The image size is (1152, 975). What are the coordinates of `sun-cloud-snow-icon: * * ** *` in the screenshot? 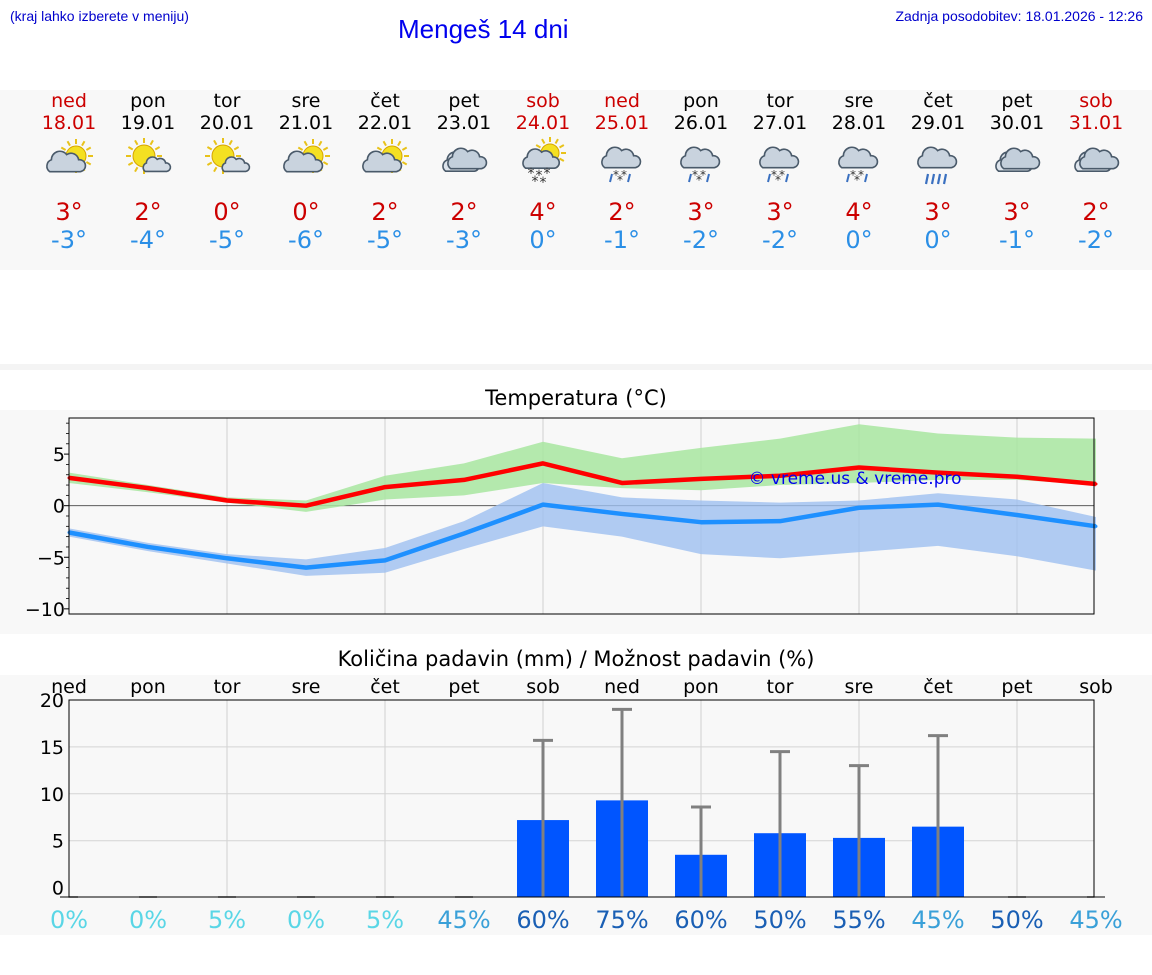 It's located at (544, 164).